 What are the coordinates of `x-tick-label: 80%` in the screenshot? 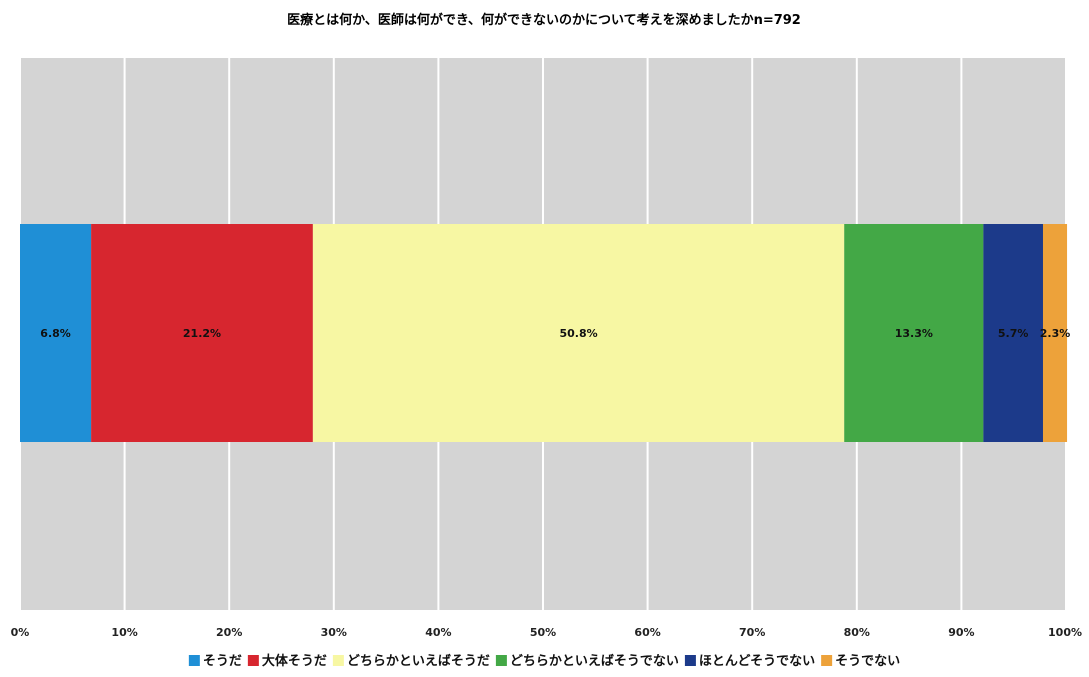 It's located at (857, 632).